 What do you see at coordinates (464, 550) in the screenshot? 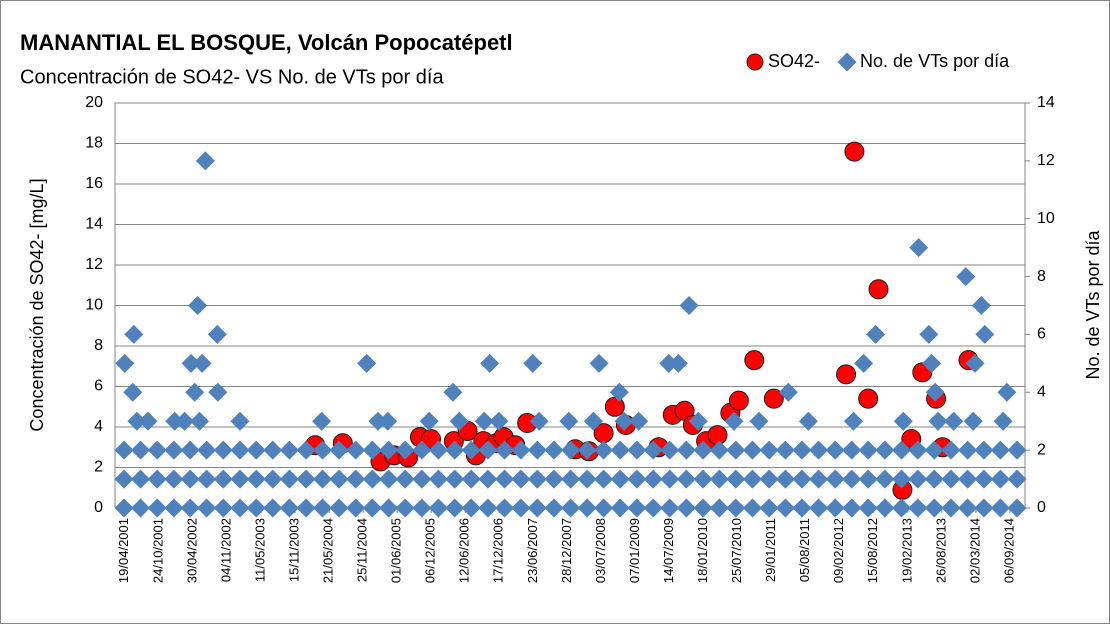
I see `x-tick-label: 12/06/2006` at bounding box center [464, 550].